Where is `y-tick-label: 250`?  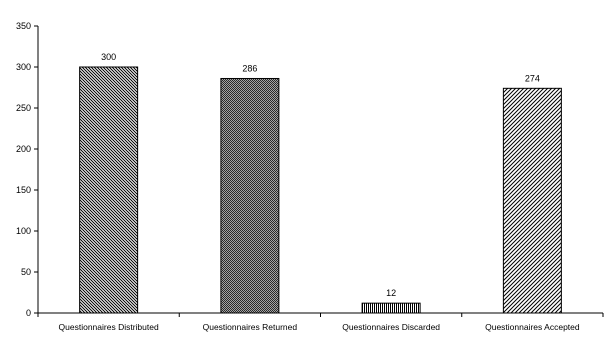
y-tick-label: 250 is located at coordinates (23, 108).